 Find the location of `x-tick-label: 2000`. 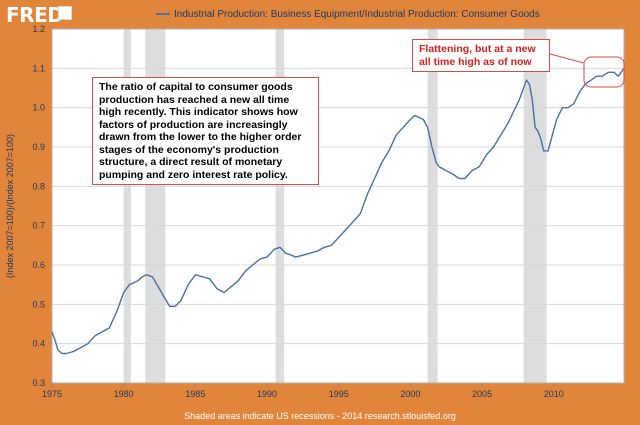

x-tick-label: 2000 is located at coordinates (410, 394).